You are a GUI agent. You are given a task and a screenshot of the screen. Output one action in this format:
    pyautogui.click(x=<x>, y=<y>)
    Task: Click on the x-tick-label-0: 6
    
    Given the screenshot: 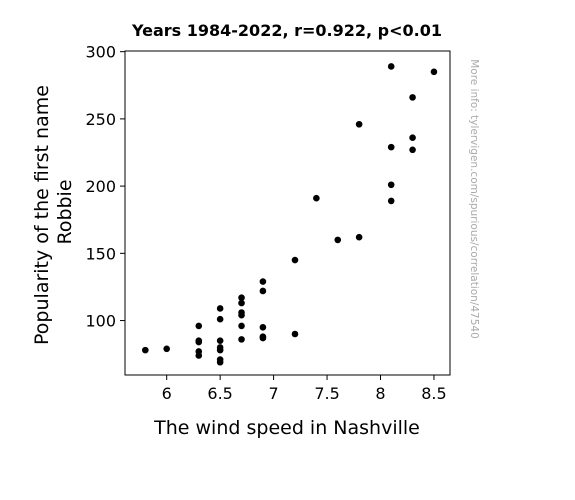 What is the action you would take?
    pyautogui.click(x=167, y=393)
    